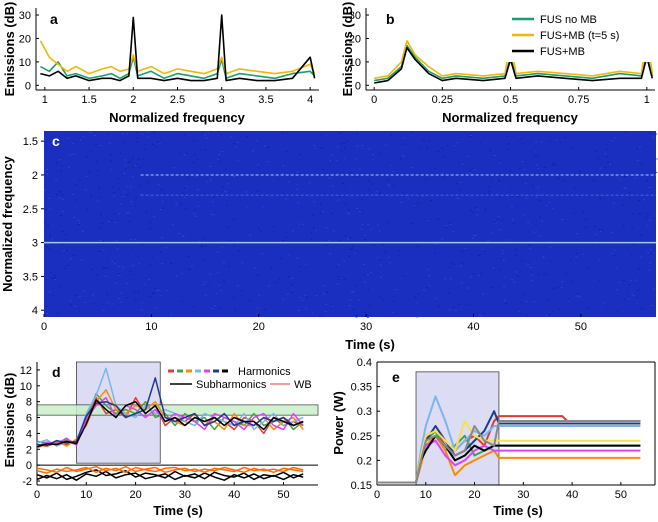 The height and width of the screenshot is (522, 658). I want to click on x-axis-title: Time (s), so click(178, 510).